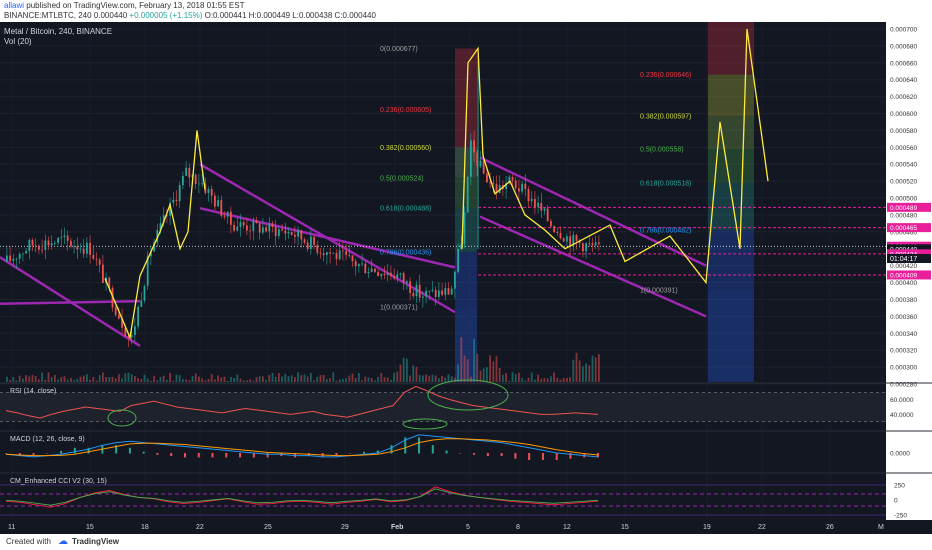  I want to click on fib-label-right: 0.618(0.000518), so click(665, 183).